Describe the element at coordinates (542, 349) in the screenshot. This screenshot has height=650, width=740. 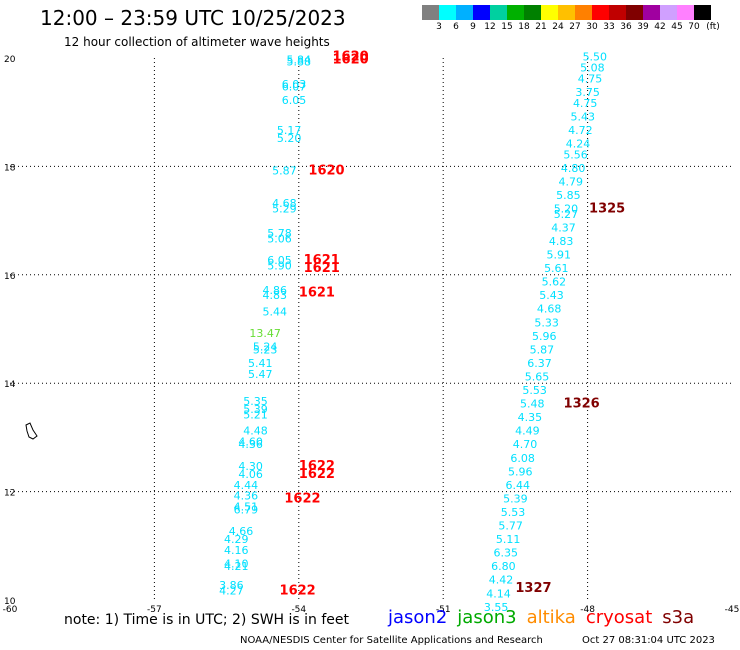
I see `wave-height-label: 5.87` at that location.